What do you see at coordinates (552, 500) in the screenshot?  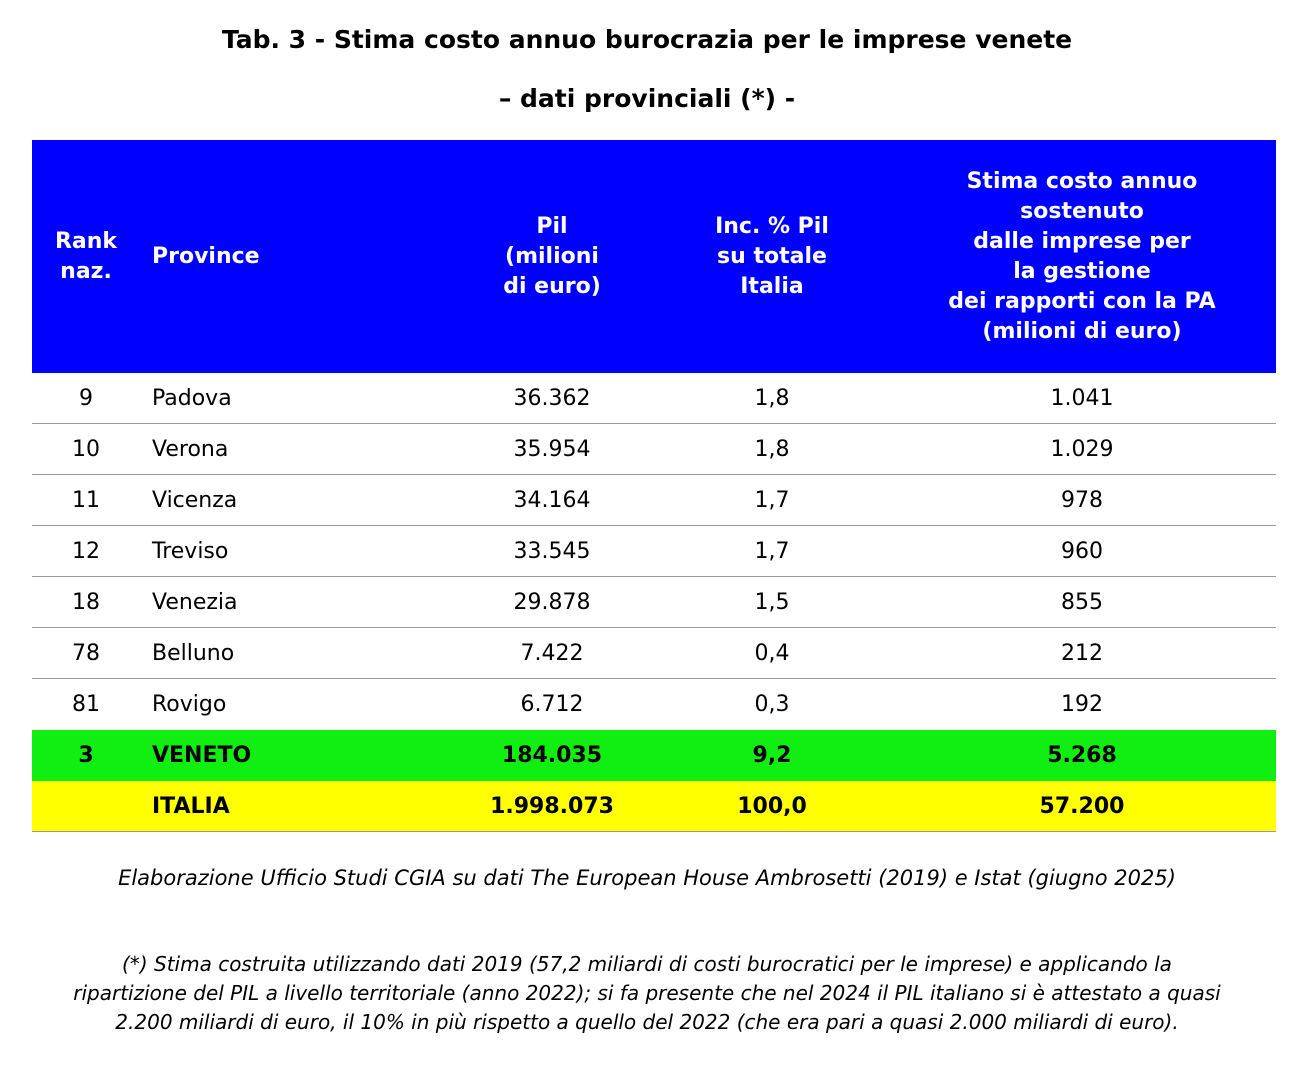 I see `cell-pil: 34.164` at bounding box center [552, 500].